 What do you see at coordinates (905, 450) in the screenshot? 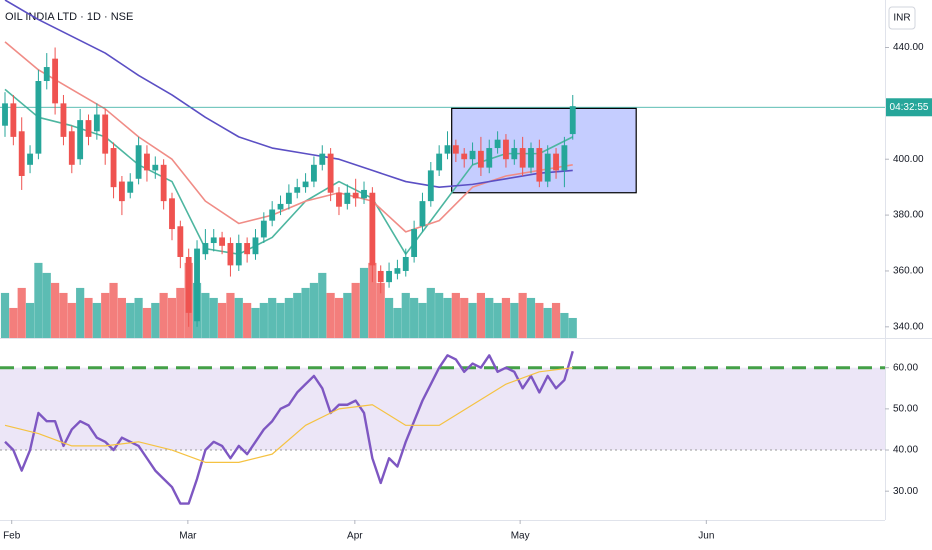
I see `rsi-y-tick-label: 40.00` at bounding box center [905, 450].